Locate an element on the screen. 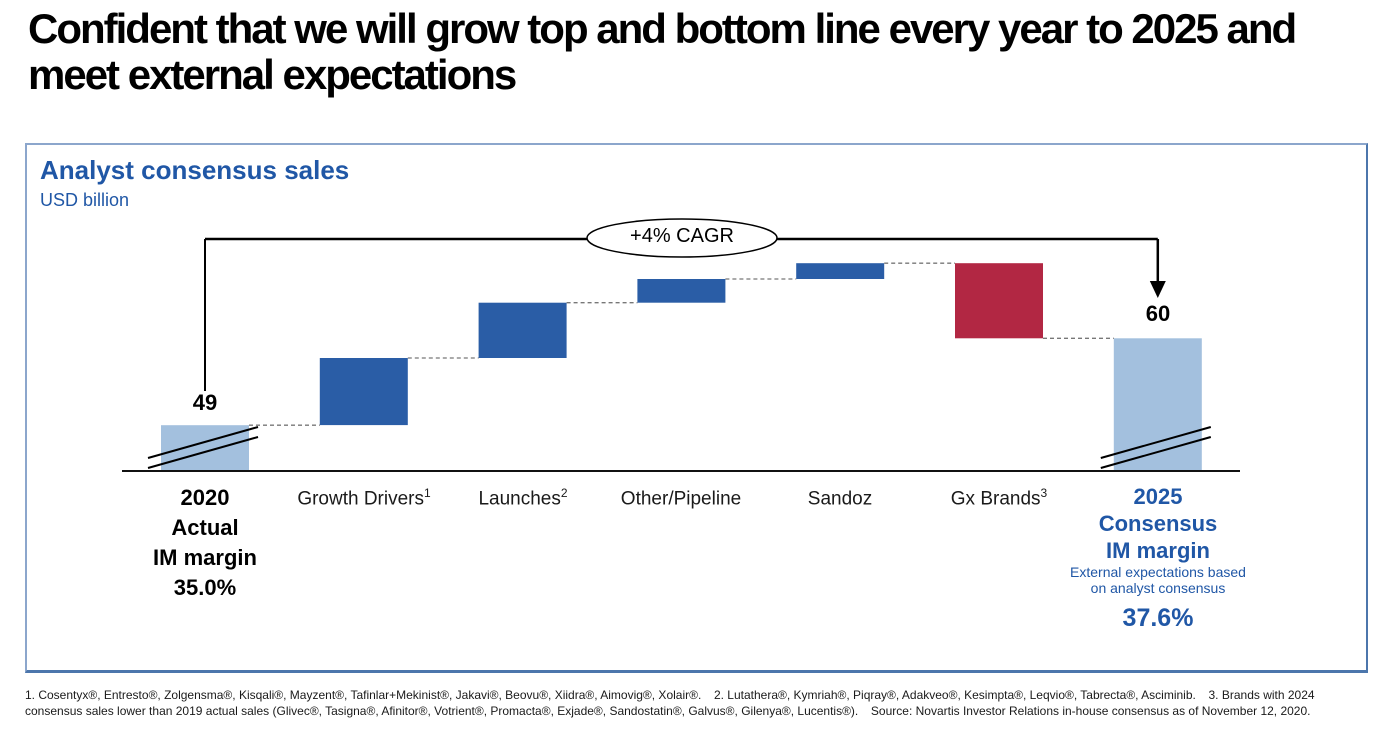 This screenshot has height=734, width=1383. im-margin-2020-value: 35.0% is located at coordinates (205, 587).